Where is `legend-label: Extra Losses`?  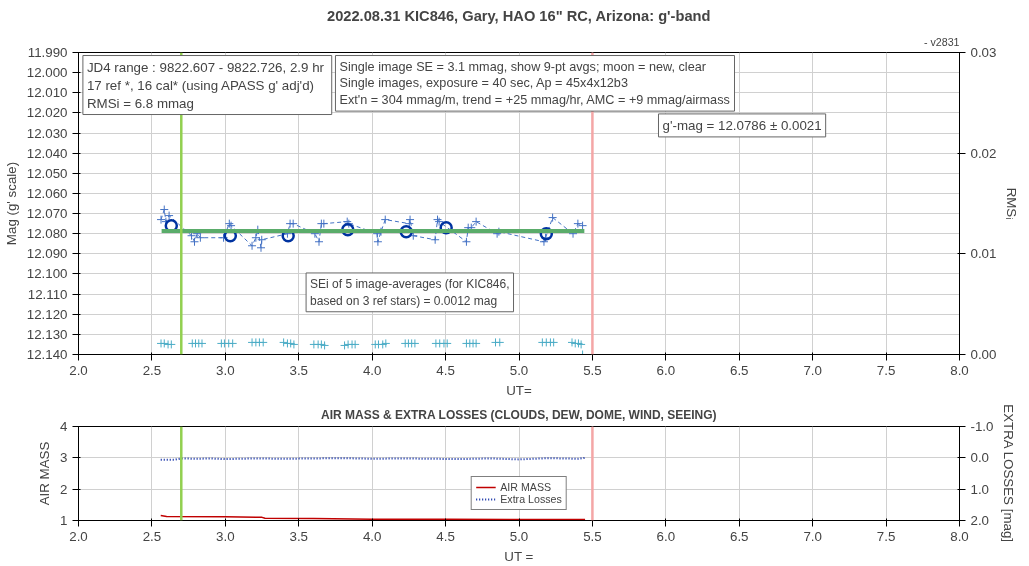 legend-label: Extra Losses is located at coordinates (531, 499).